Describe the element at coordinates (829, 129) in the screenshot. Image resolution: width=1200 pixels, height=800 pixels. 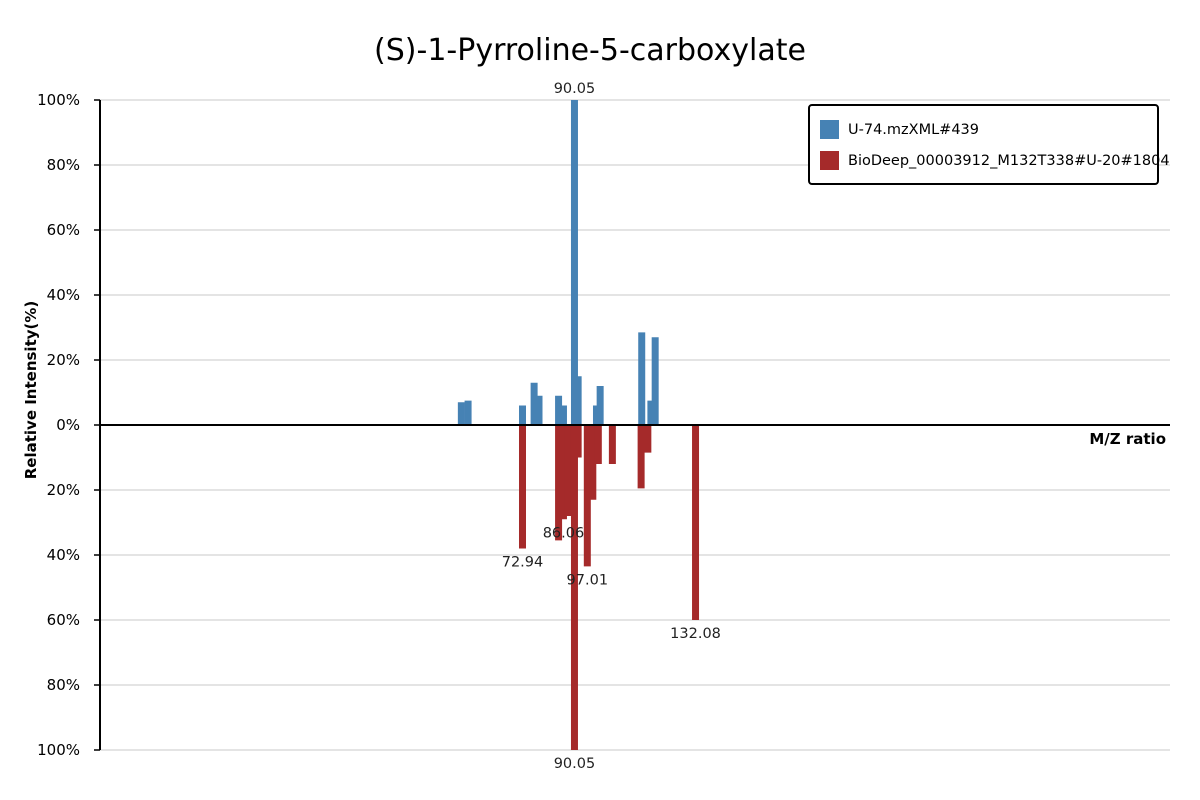
I see `legend-swatch-query` at that location.